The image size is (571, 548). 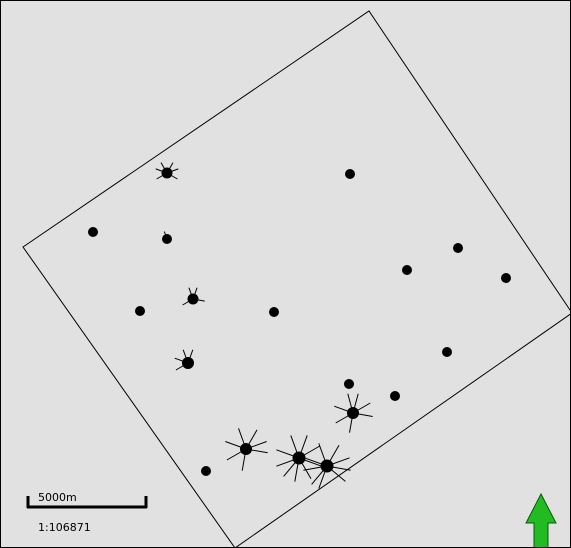 I want to click on north-arrow-icon, so click(x=541, y=519).